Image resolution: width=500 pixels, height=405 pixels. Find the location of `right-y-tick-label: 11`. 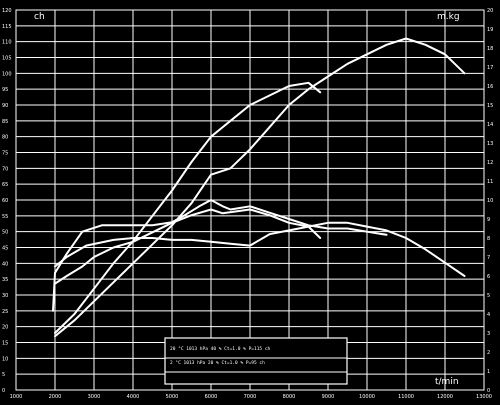

right-y-tick-label: 11 is located at coordinates (490, 182).